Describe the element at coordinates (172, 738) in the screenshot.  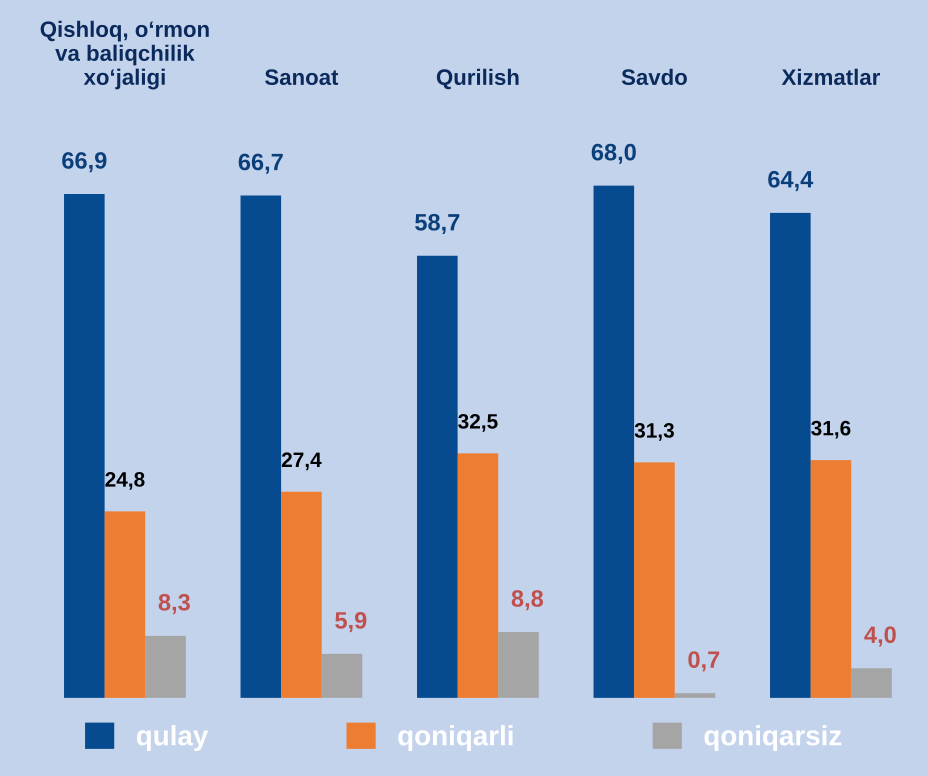
I see `legend-label: qulay` at that location.